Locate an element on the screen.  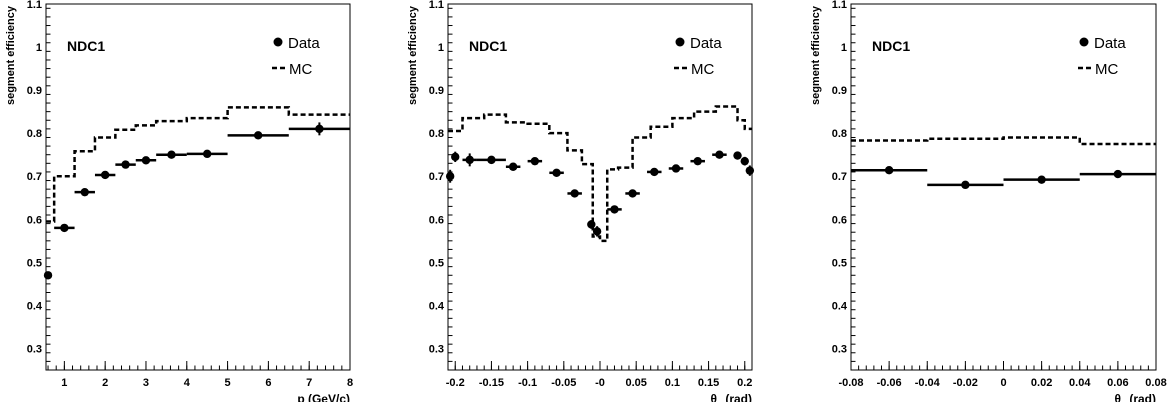
x-tick-label: -0.04 is located at coordinates (928, 383).